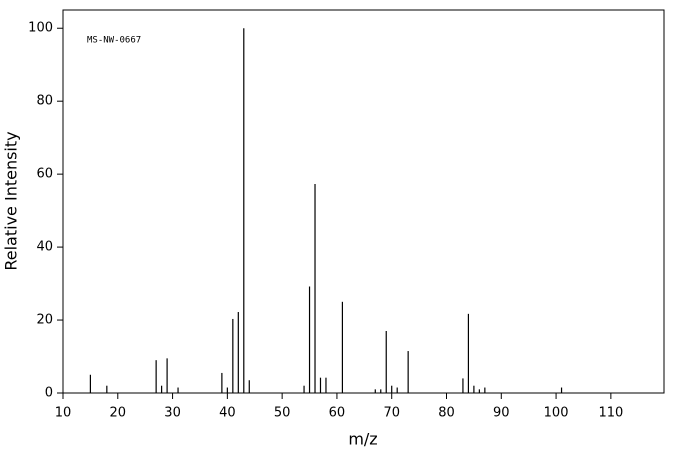 The height and width of the screenshot is (455, 676). Describe the element at coordinates (44, 174) in the screenshot. I see `y-tick-label: 60` at that location.